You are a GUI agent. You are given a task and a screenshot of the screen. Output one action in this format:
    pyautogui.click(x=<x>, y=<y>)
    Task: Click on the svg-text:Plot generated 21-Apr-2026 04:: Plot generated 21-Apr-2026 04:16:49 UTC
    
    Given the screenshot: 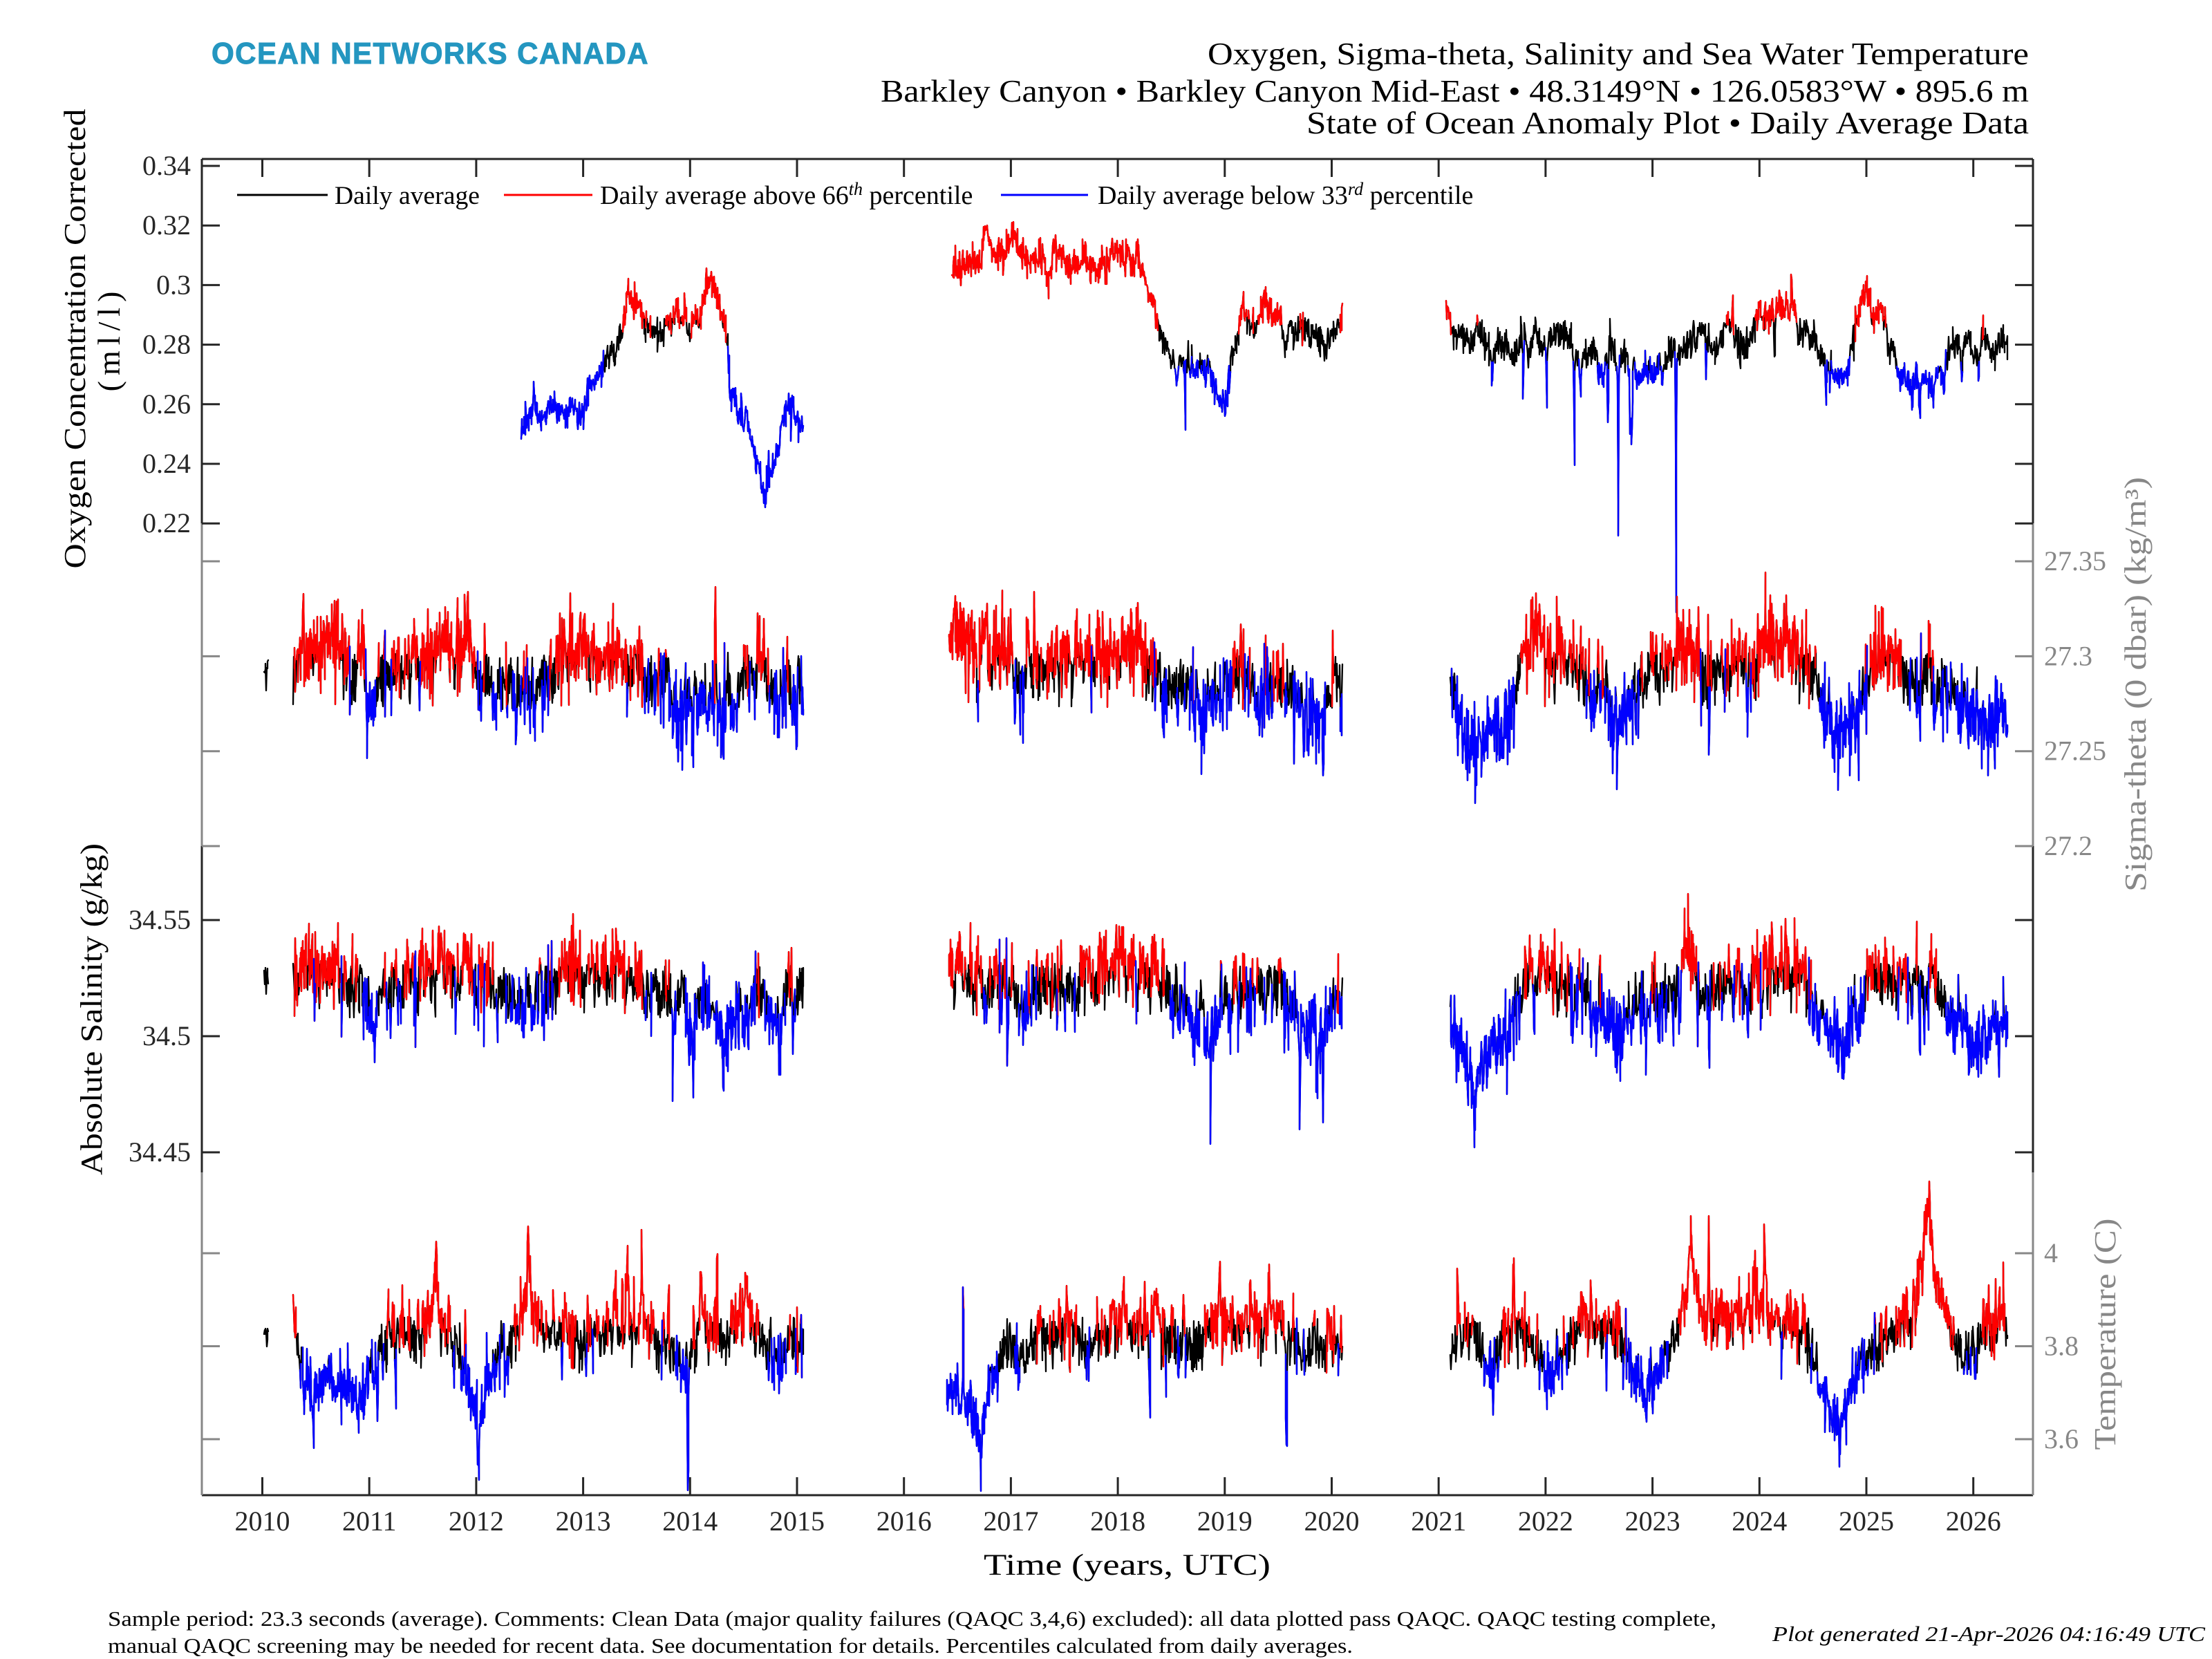 What is the action you would take?
    pyautogui.click(x=1989, y=1634)
    